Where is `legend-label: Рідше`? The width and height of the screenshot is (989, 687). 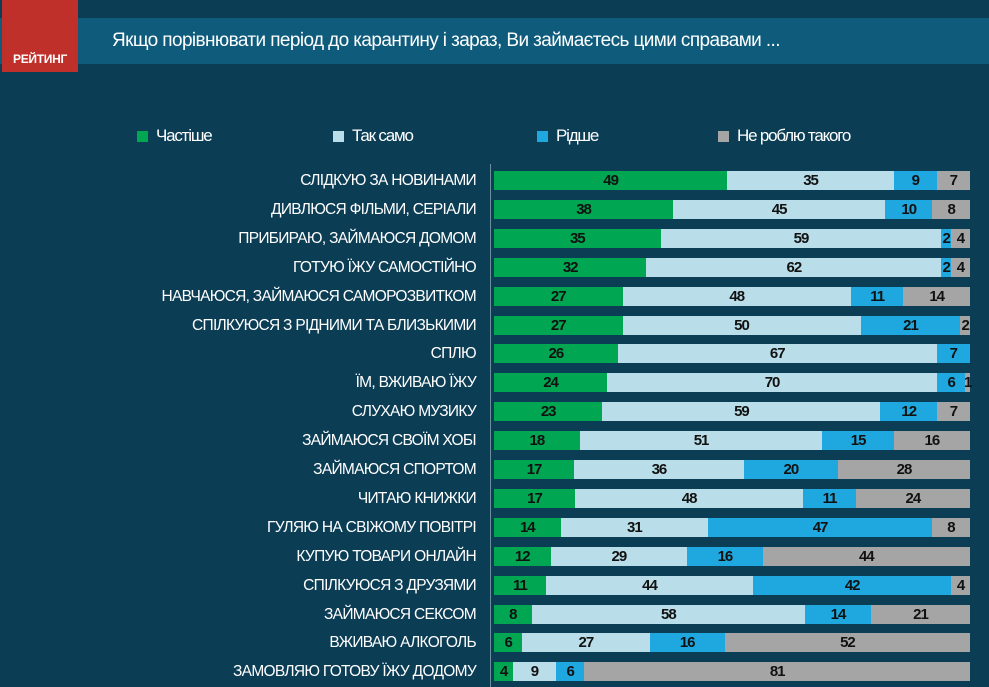 legend-label: Рідше is located at coordinates (577, 135).